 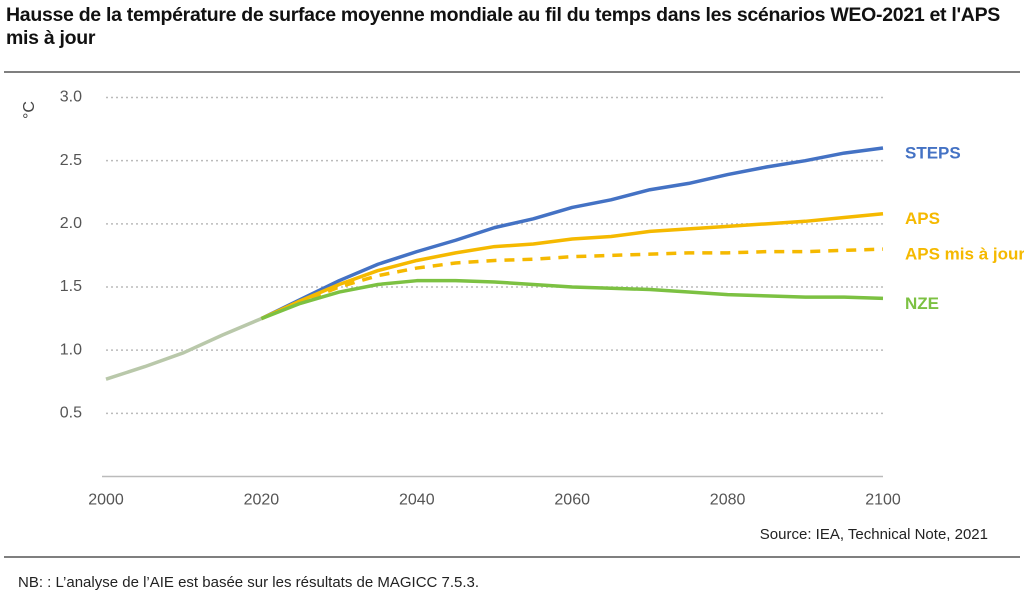 I want to click on x-tick-label: 2100, so click(x=883, y=500).